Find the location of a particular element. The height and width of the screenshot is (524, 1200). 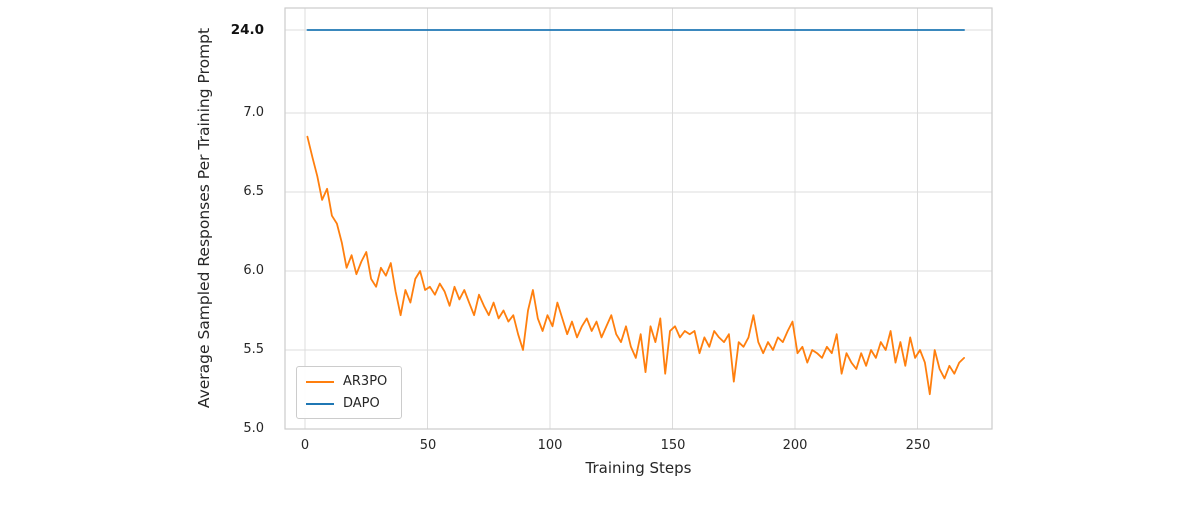

y-tick-label-6-5: 6.5 is located at coordinates (253, 191).